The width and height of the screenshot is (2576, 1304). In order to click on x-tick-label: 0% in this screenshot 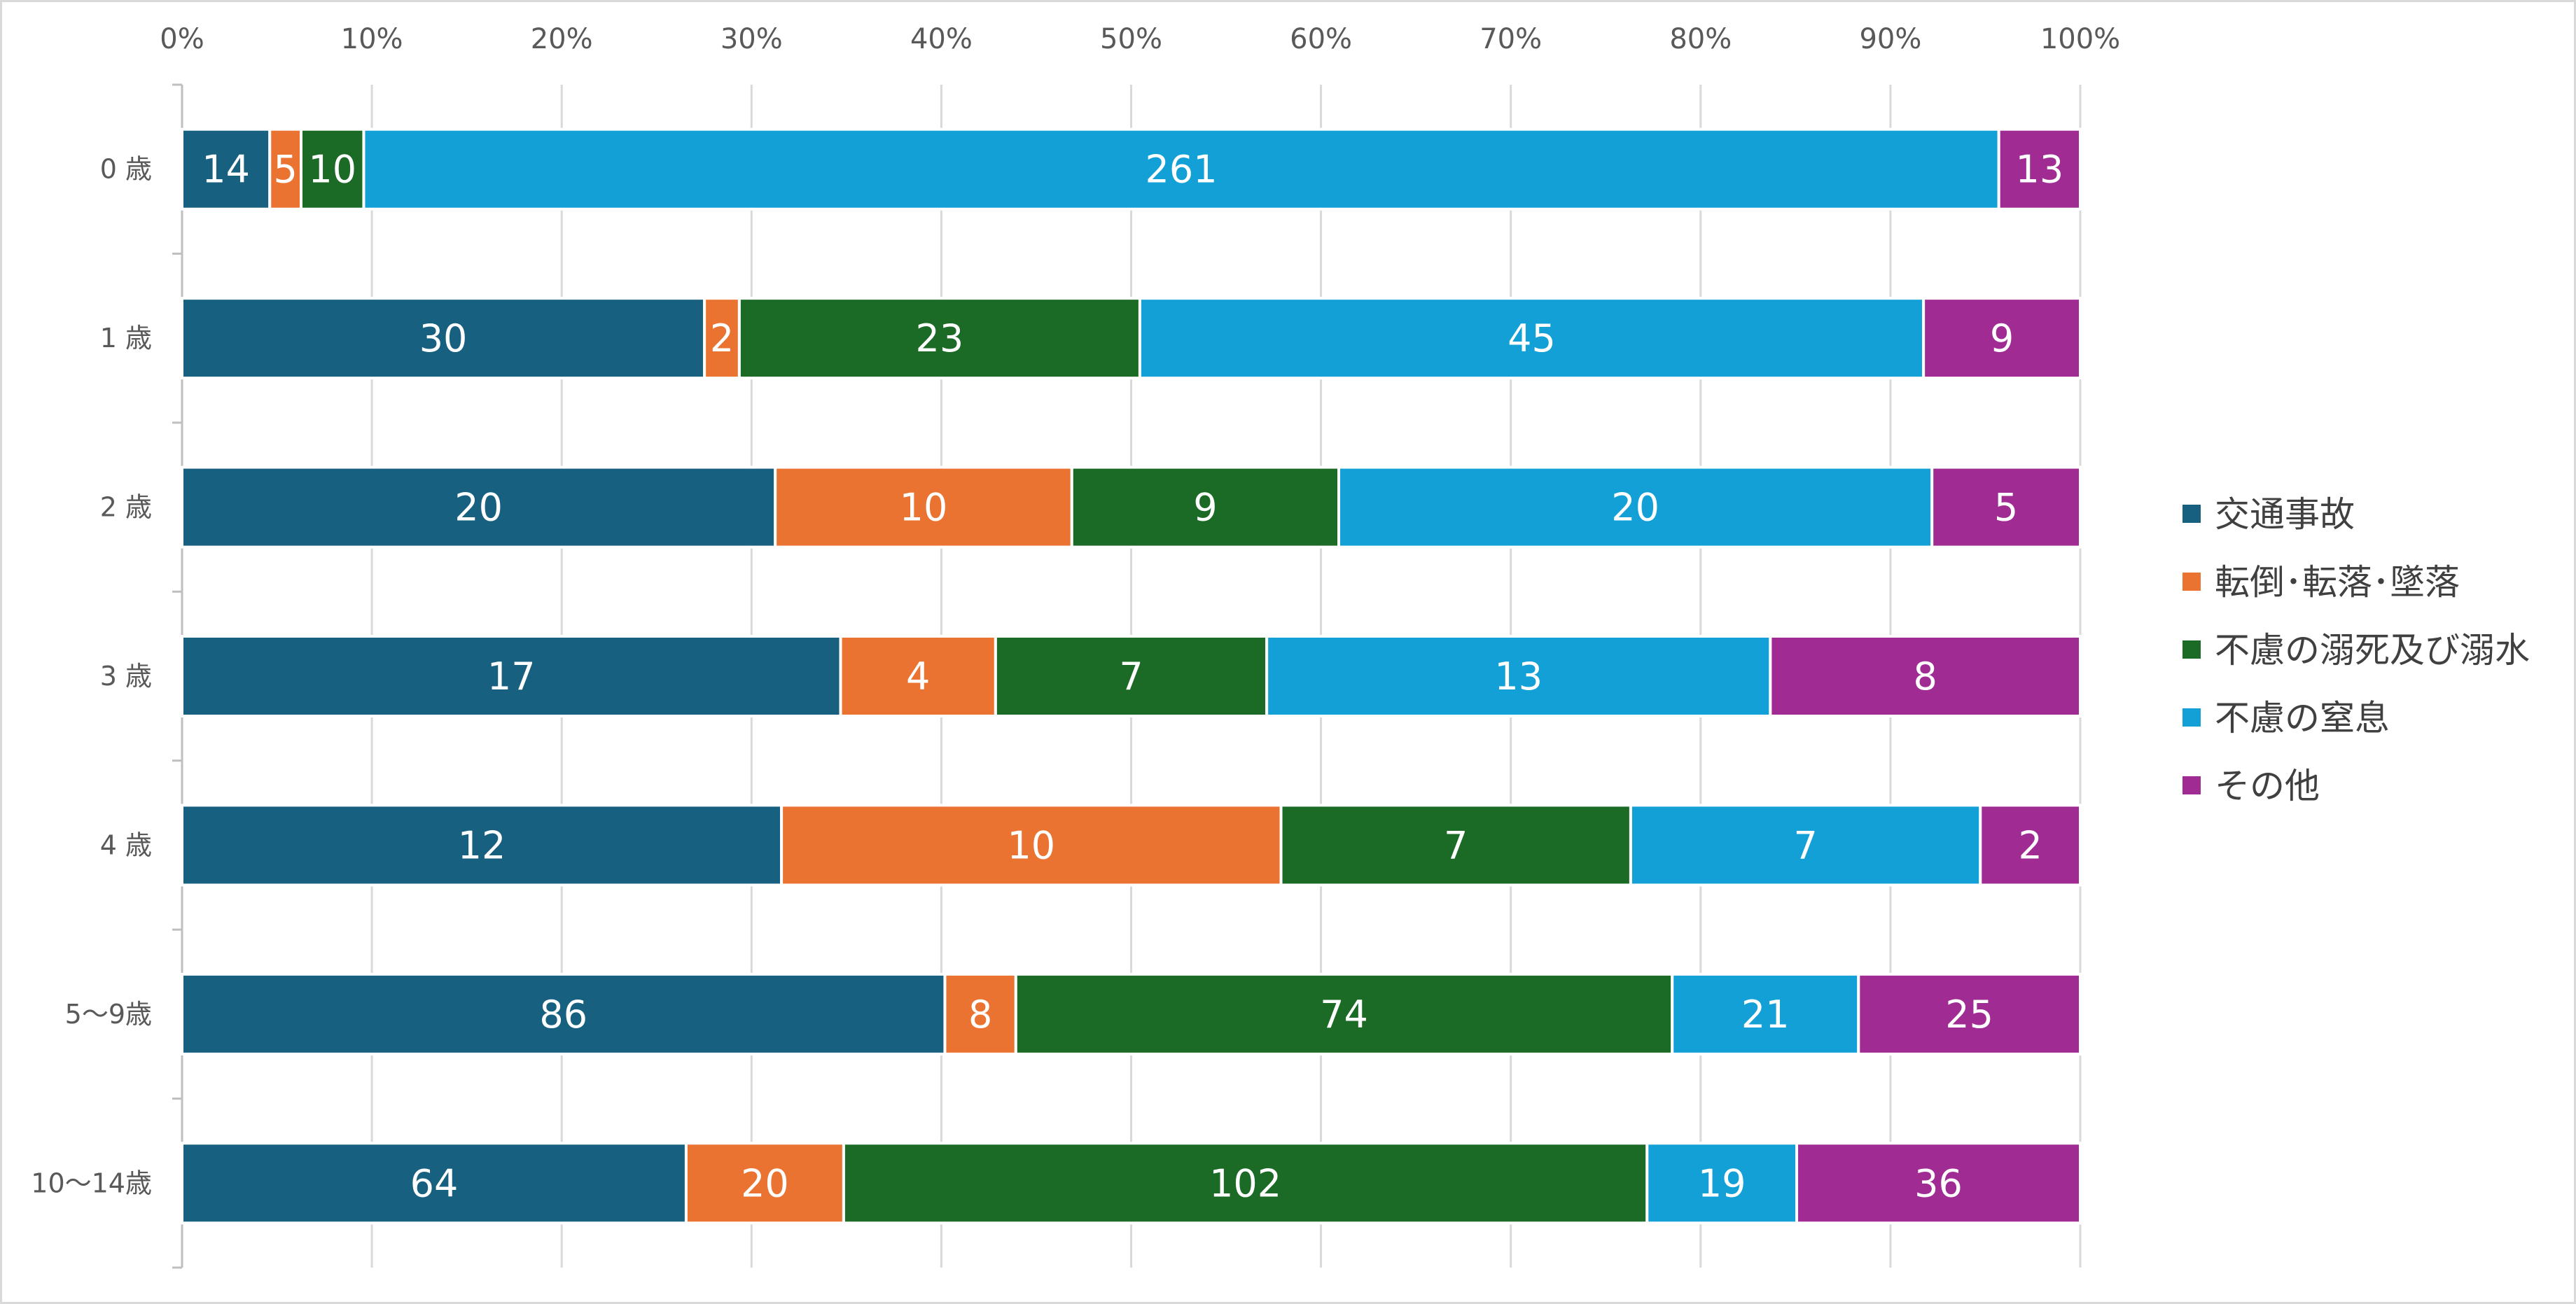, I will do `click(182, 39)`.